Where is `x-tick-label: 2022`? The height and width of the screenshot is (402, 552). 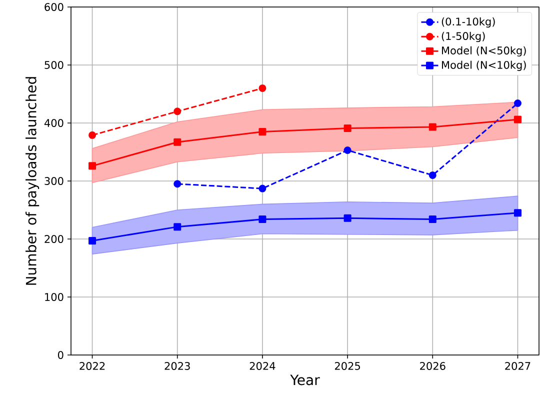
x-tick-label: 2022 is located at coordinates (92, 366).